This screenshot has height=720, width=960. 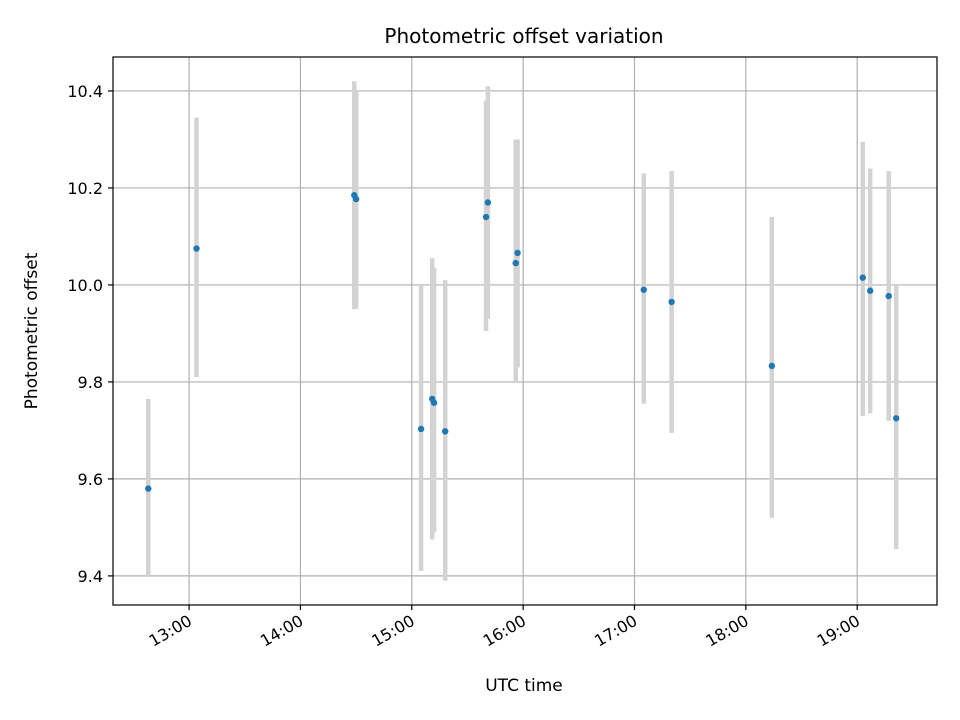 What do you see at coordinates (726, 631) in the screenshot?
I see `x-tick-label: 18:00` at bounding box center [726, 631].